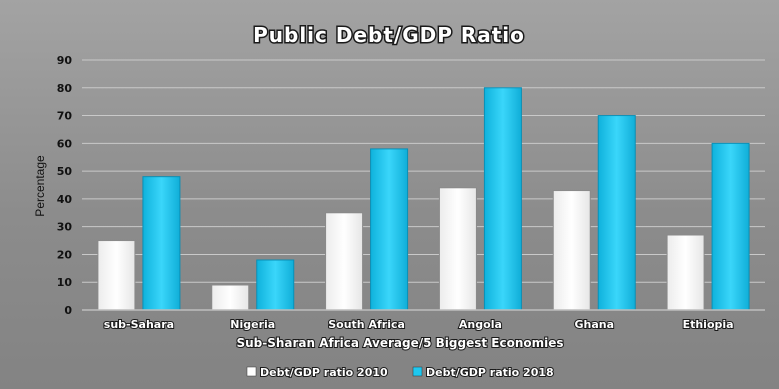  Describe the element at coordinates (40, 186) in the screenshot. I see `y-axis-title: Percentage` at that location.